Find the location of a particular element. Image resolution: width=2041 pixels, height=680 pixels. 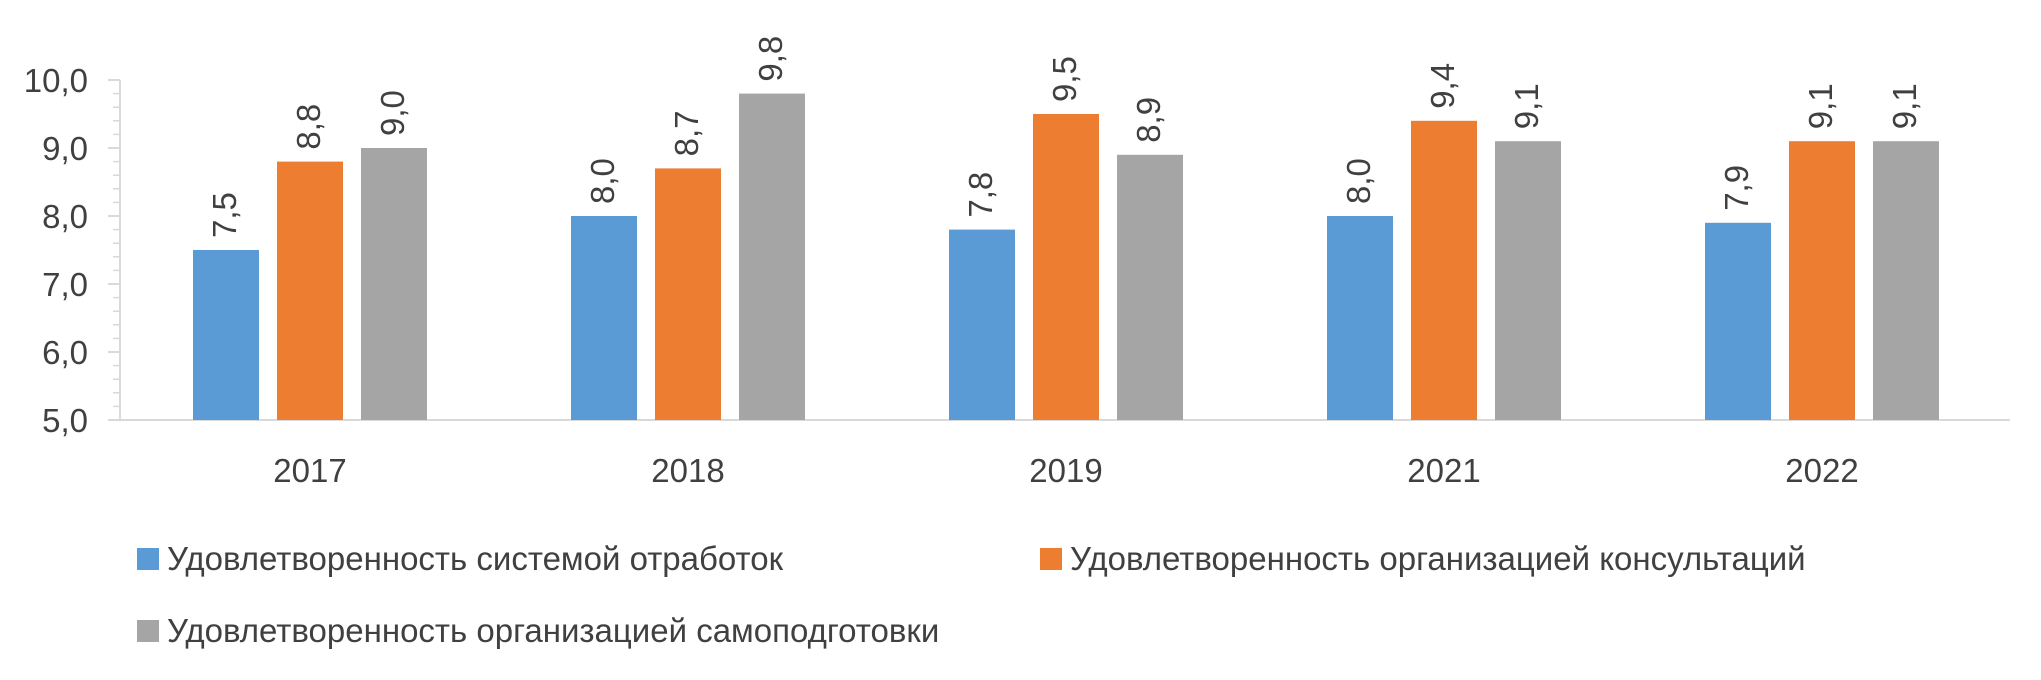

y-tick-label: 8,0 is located at coordinates (65, 216).